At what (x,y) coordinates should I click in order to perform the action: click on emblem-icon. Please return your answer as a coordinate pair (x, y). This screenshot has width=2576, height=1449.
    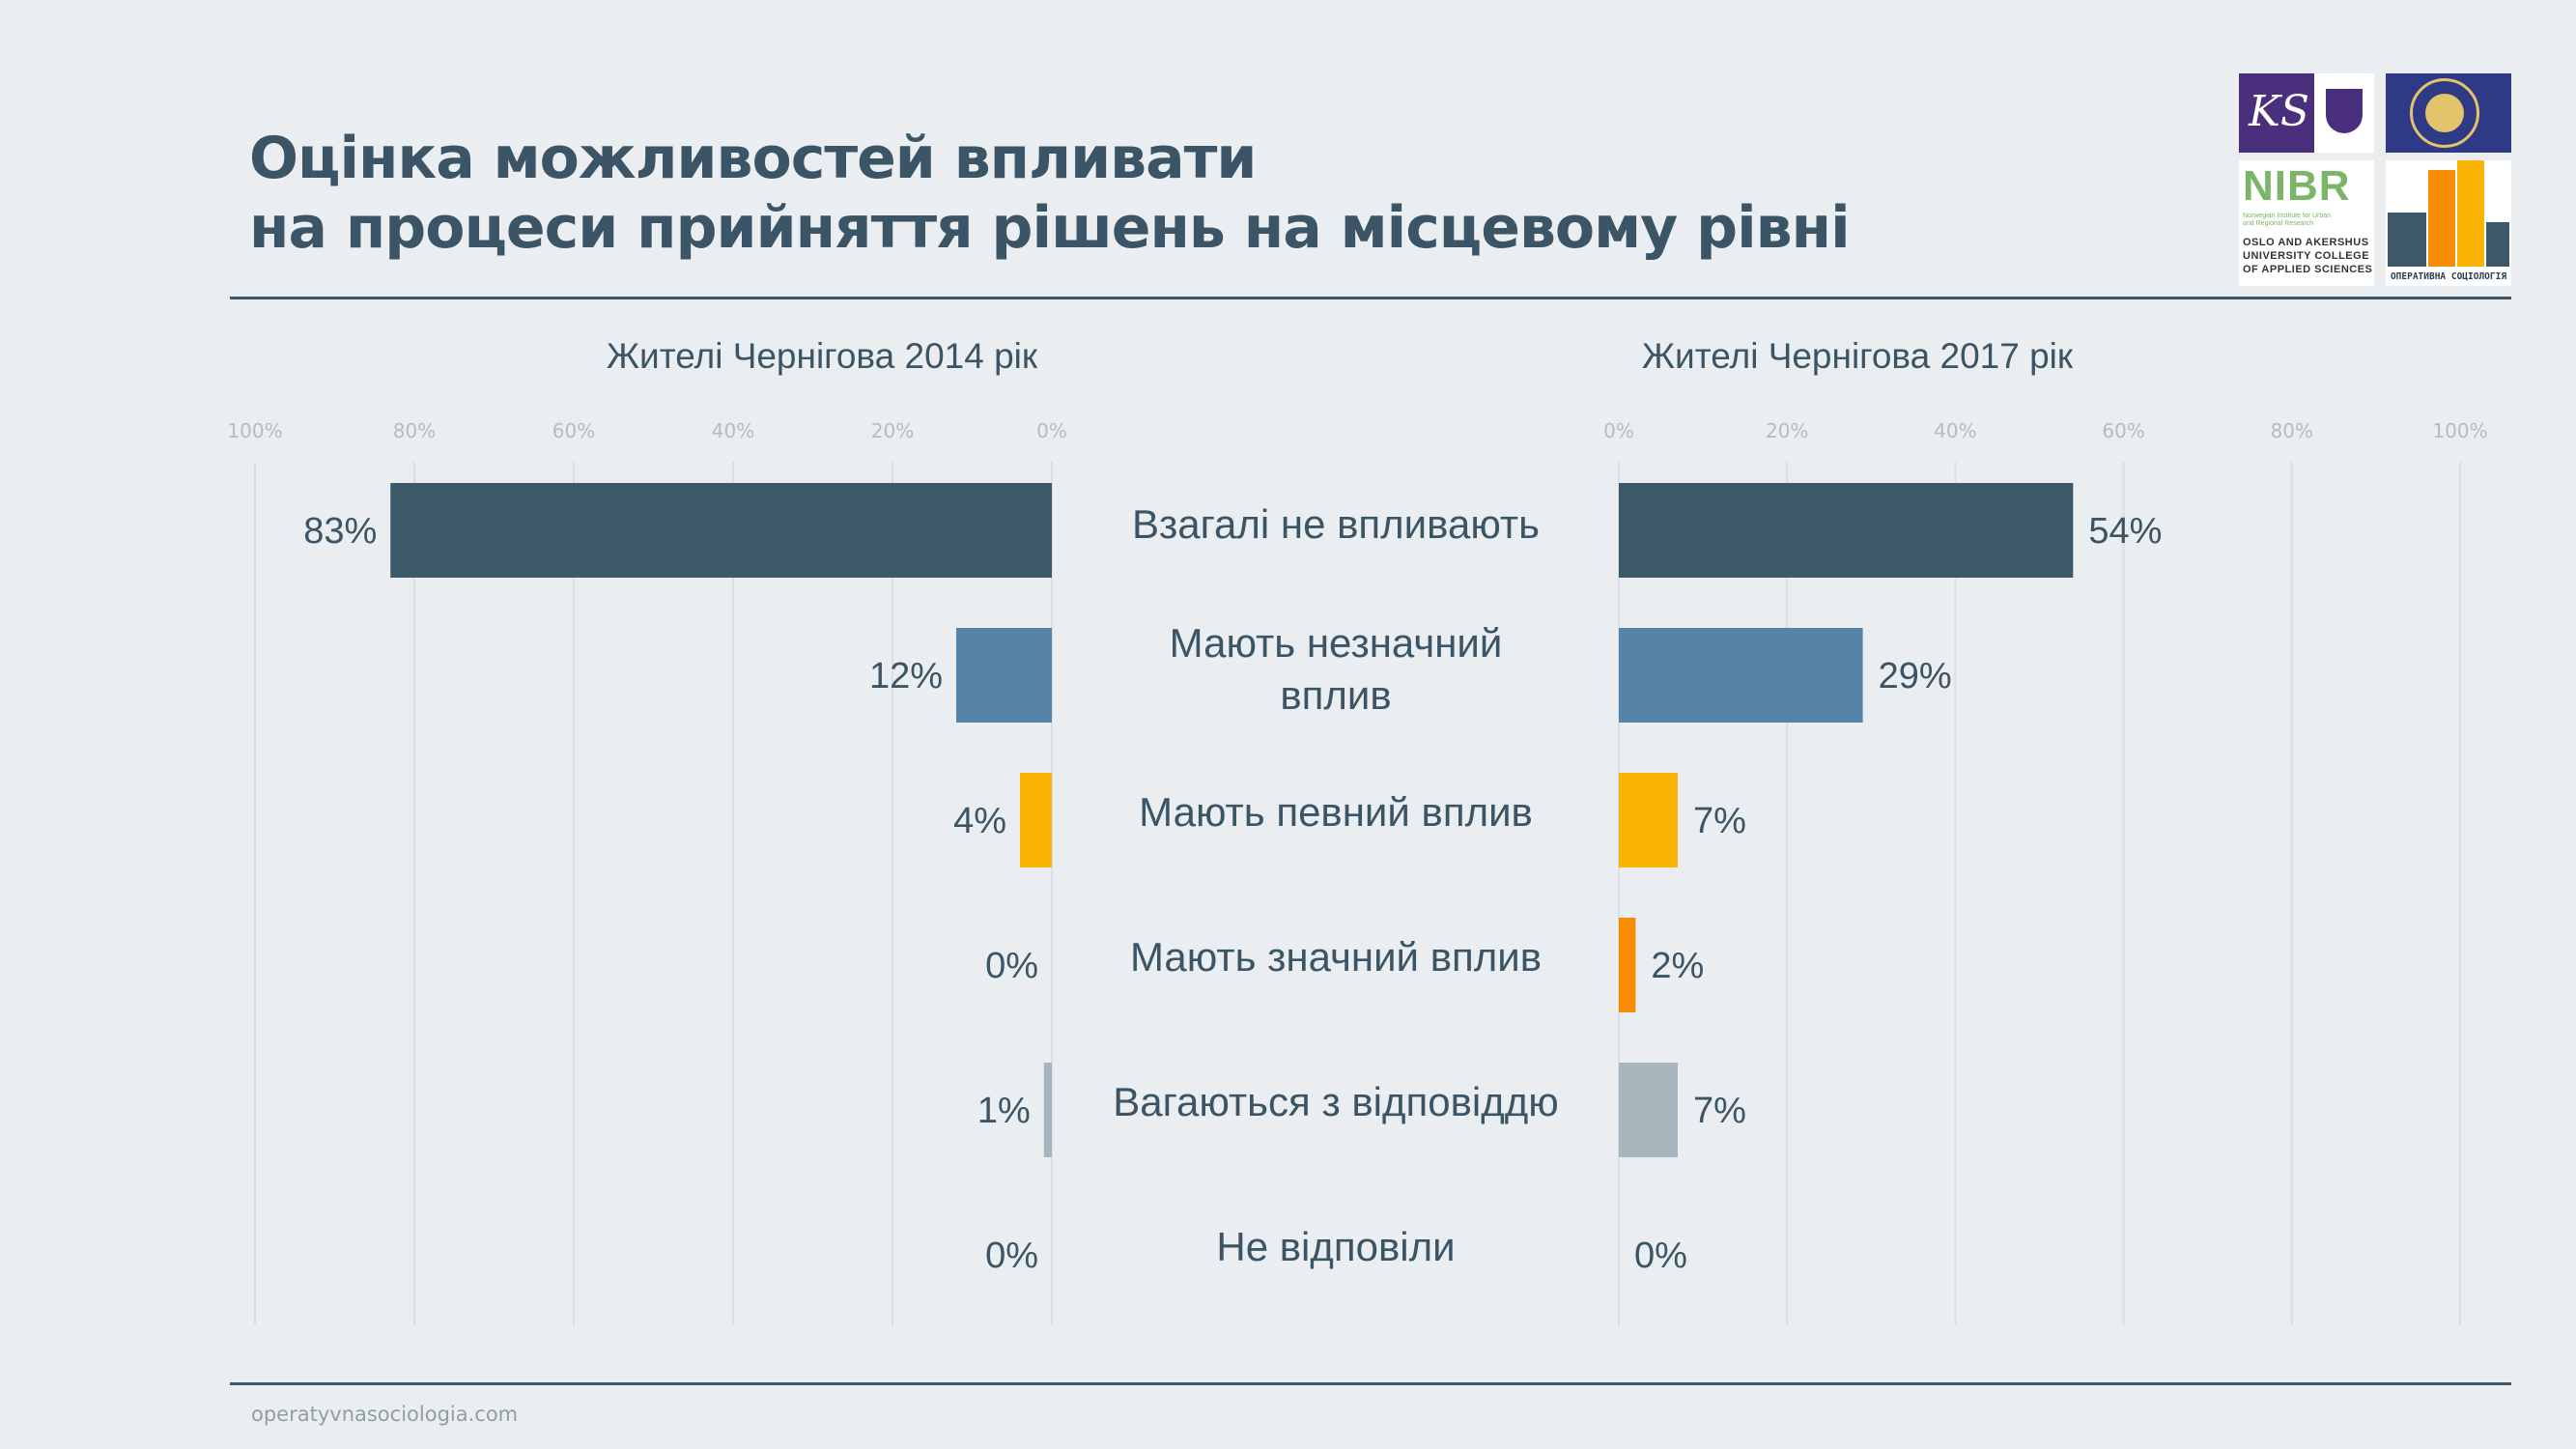
    Looking at the image, I should click on (2444, 113).